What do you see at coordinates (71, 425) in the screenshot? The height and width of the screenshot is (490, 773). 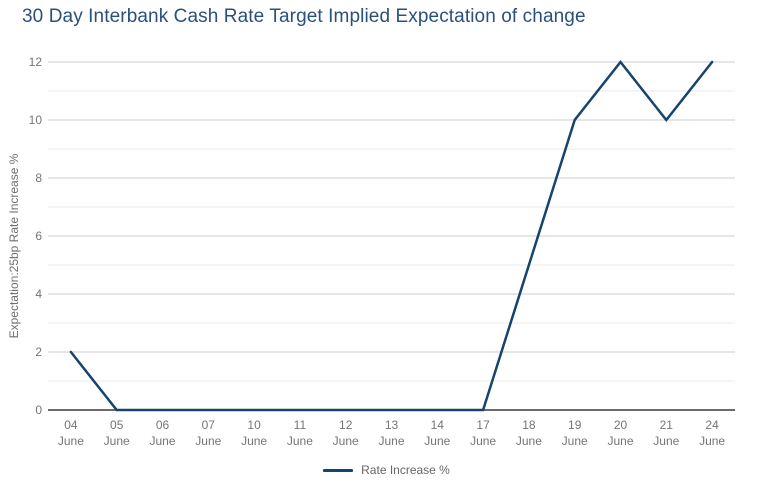 I see `x-tick-label: 04` at bounding box center [71, 425].